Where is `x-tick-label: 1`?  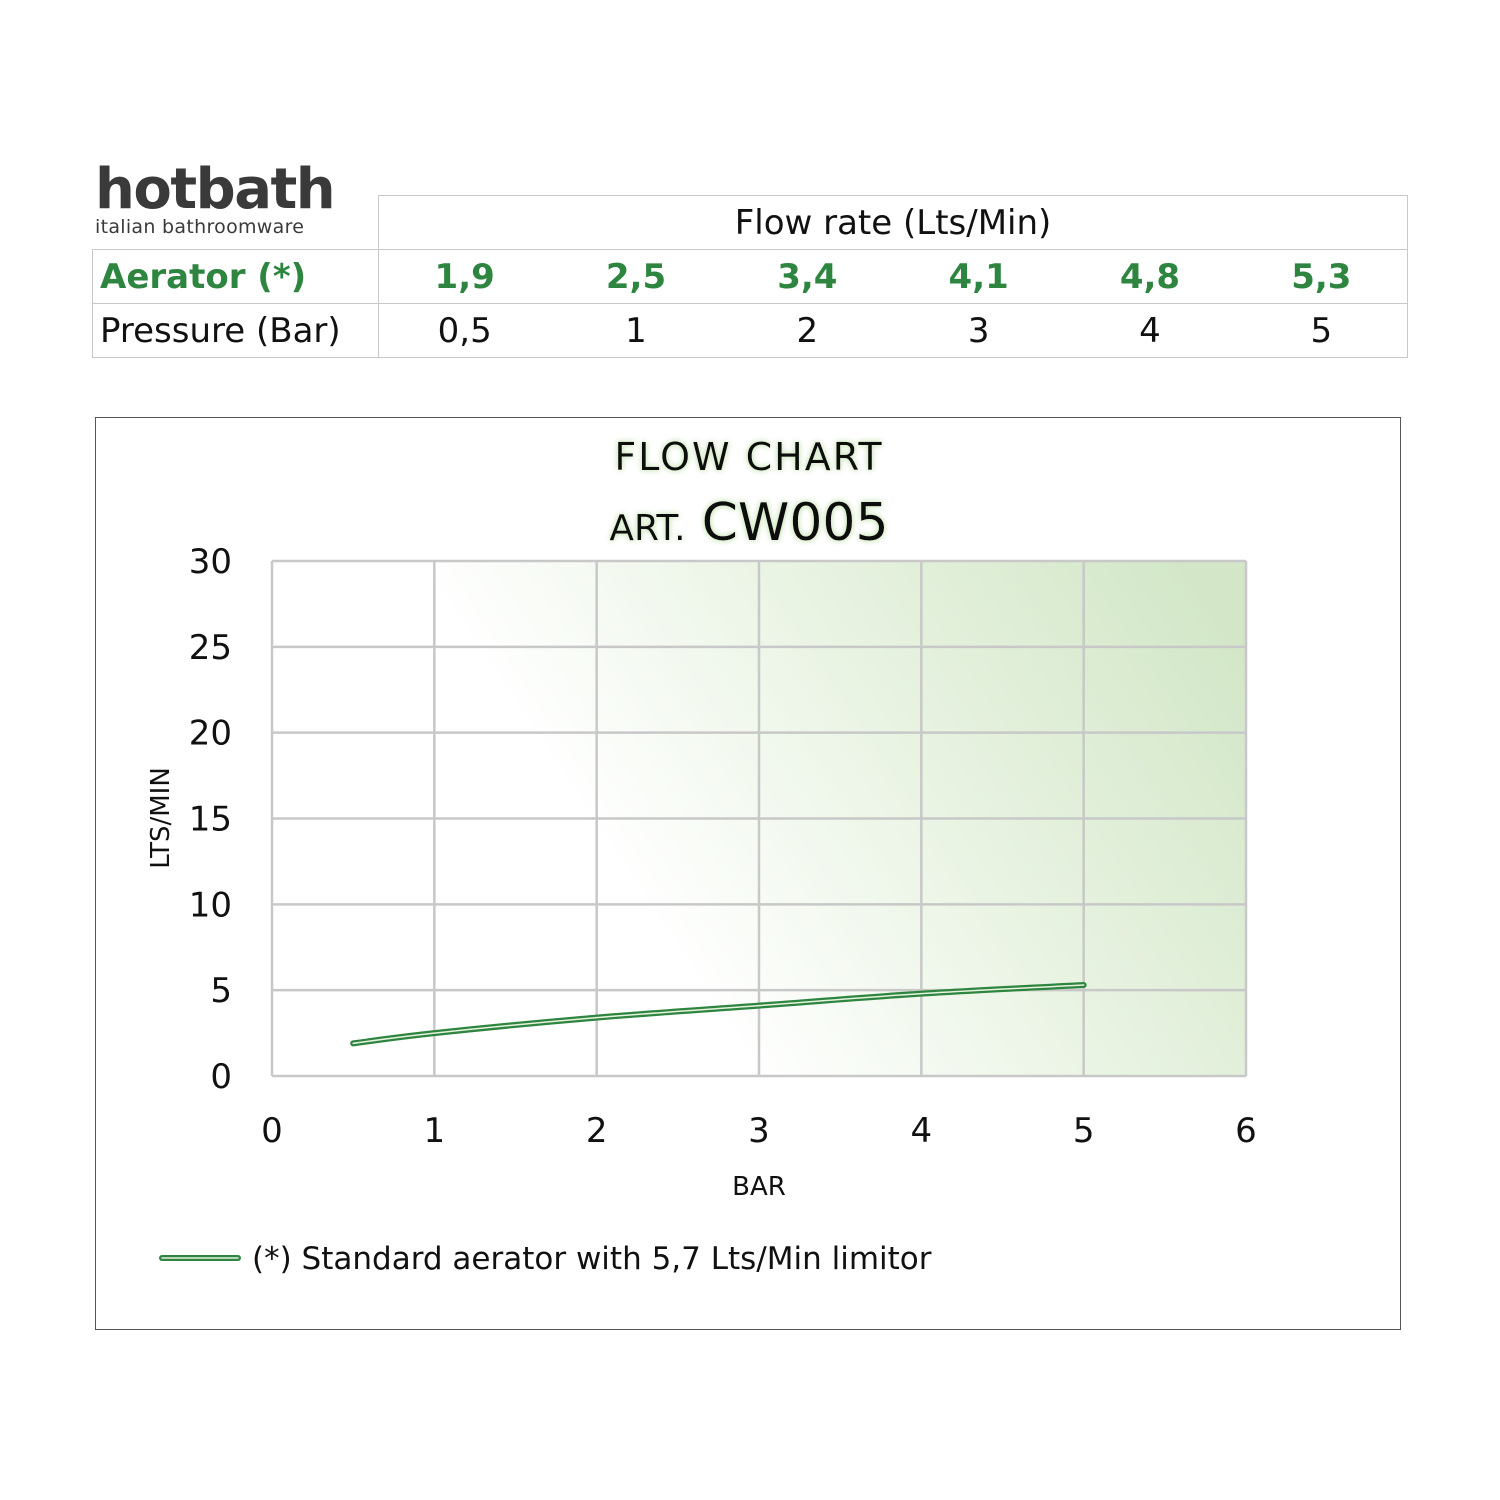 x-tick-label: 1 is located at coordinates (435, 1131).